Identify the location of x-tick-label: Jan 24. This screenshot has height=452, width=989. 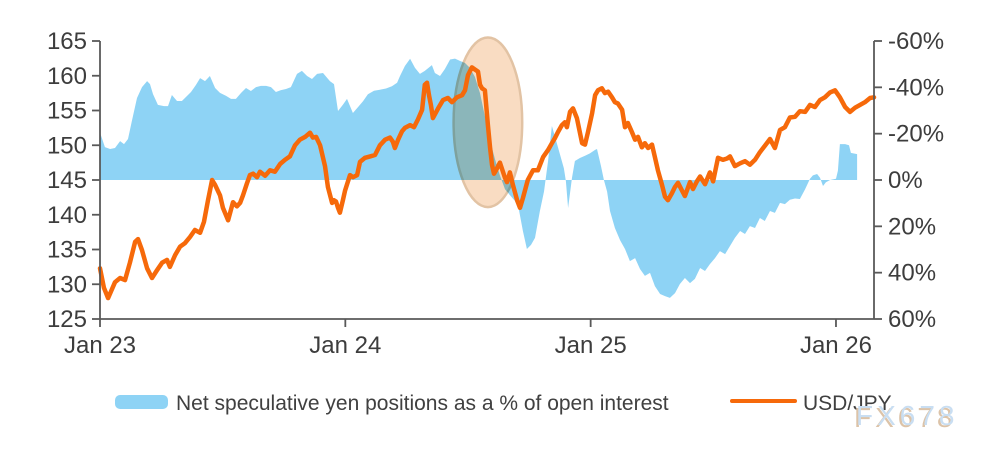
(345, 345).